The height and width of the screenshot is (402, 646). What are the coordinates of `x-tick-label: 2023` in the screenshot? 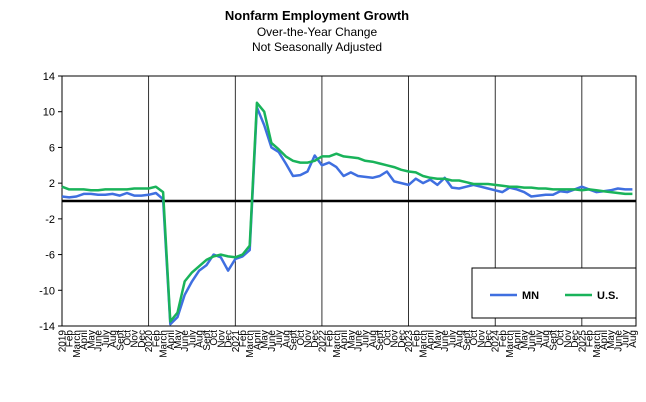 It's located at (409, 341).